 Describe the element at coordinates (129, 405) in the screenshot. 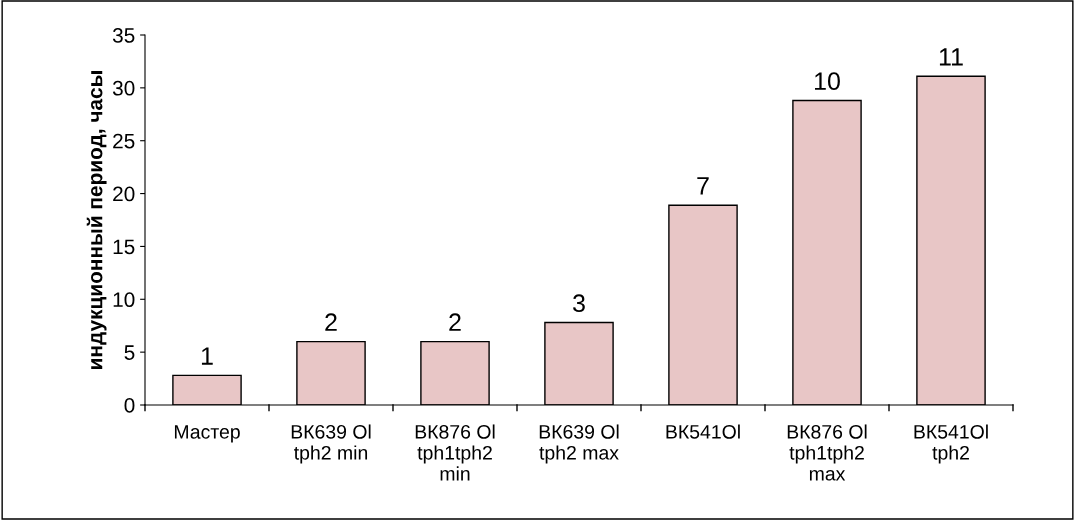

I see `y-tick-label: 0` at that location.